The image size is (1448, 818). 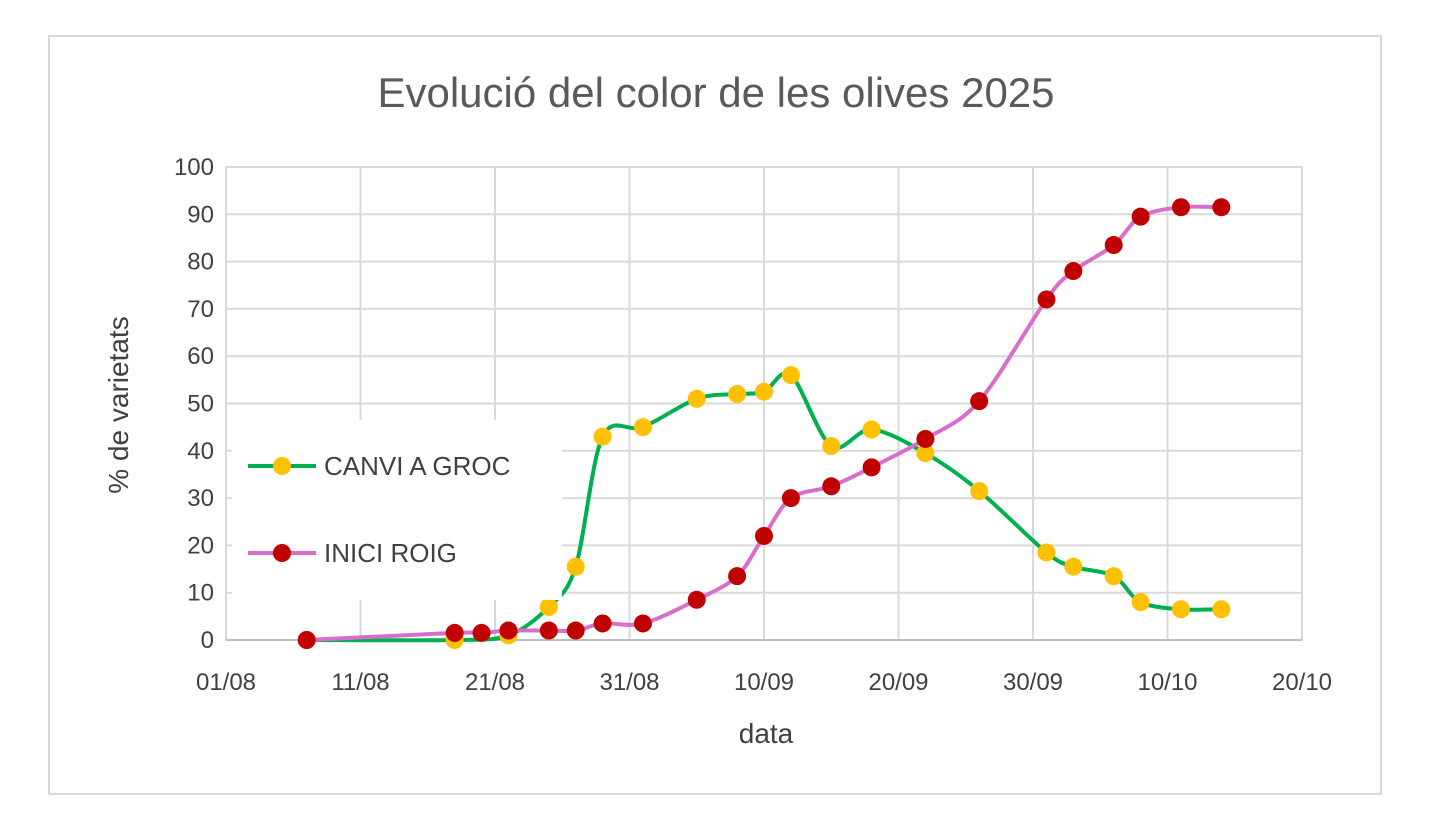 What do you see at coordinates (207, 640) in the screenshot?
I see `y-tick-label: 0` at bounding box center [207, 640].